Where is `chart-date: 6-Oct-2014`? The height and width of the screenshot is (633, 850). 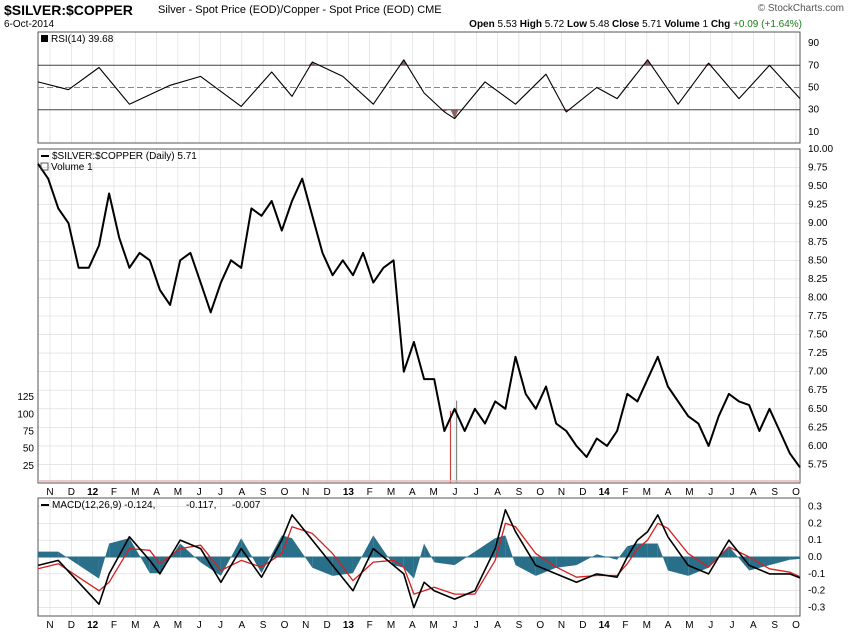 chart-date: 6-Oct-2014 is located at coordinates (29, 24).